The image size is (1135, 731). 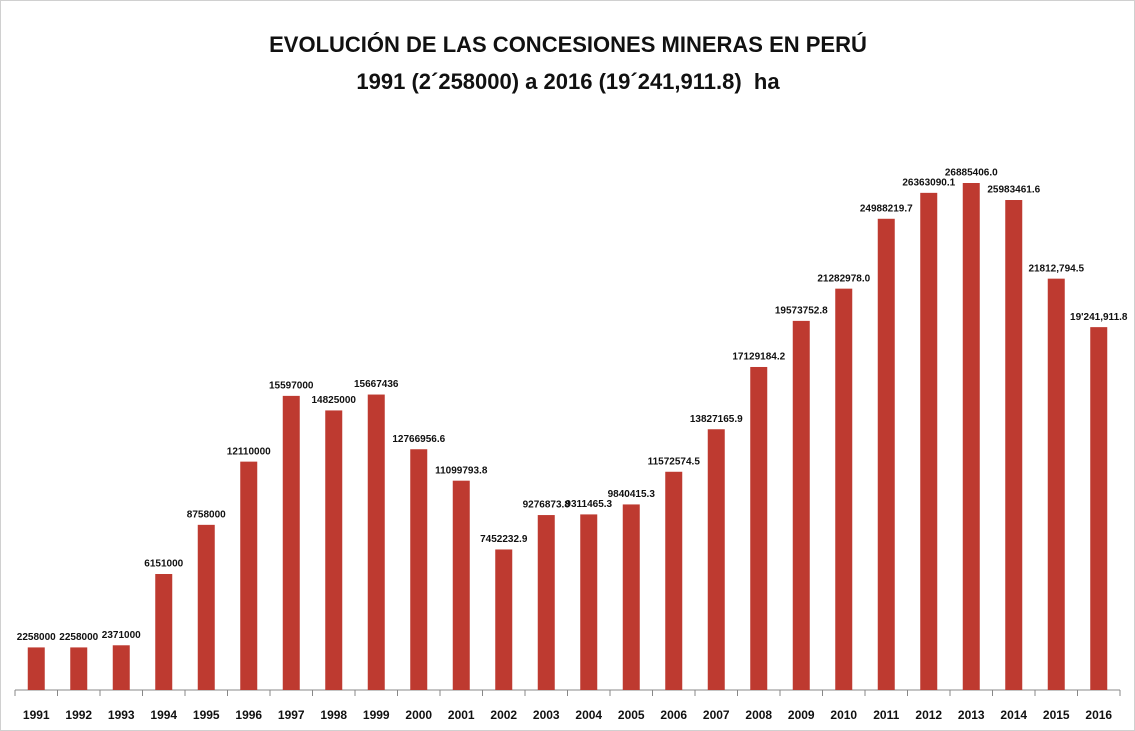 I want to click on x-tick-label: 1999, so click(x=376, y=715).